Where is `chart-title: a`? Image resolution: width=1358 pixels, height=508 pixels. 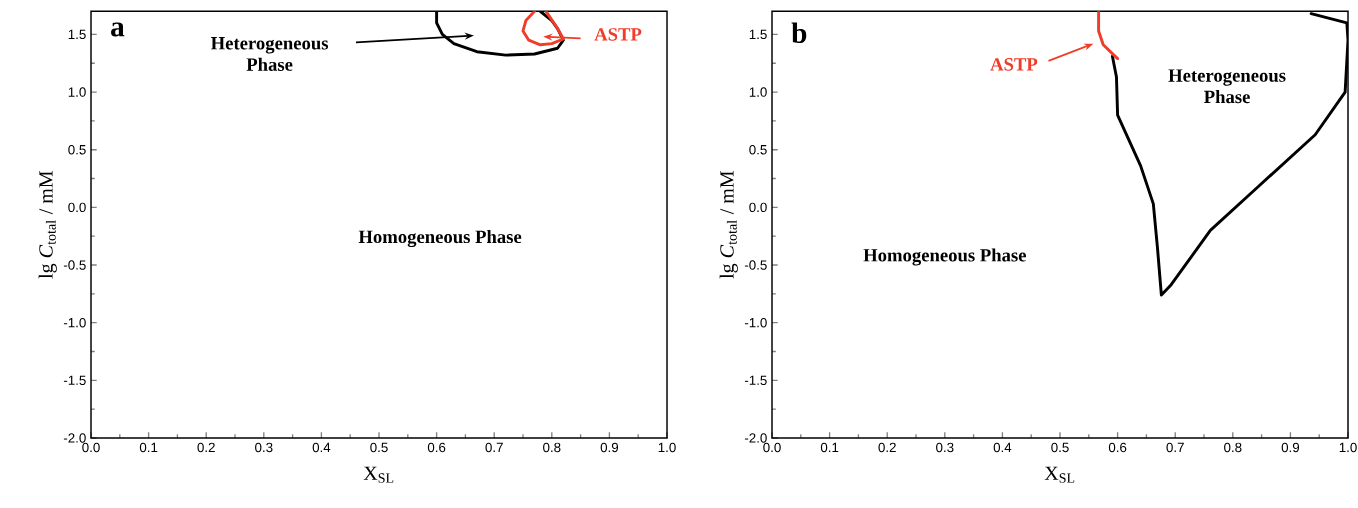 chart-title: a is located at coordinates (118, 29).